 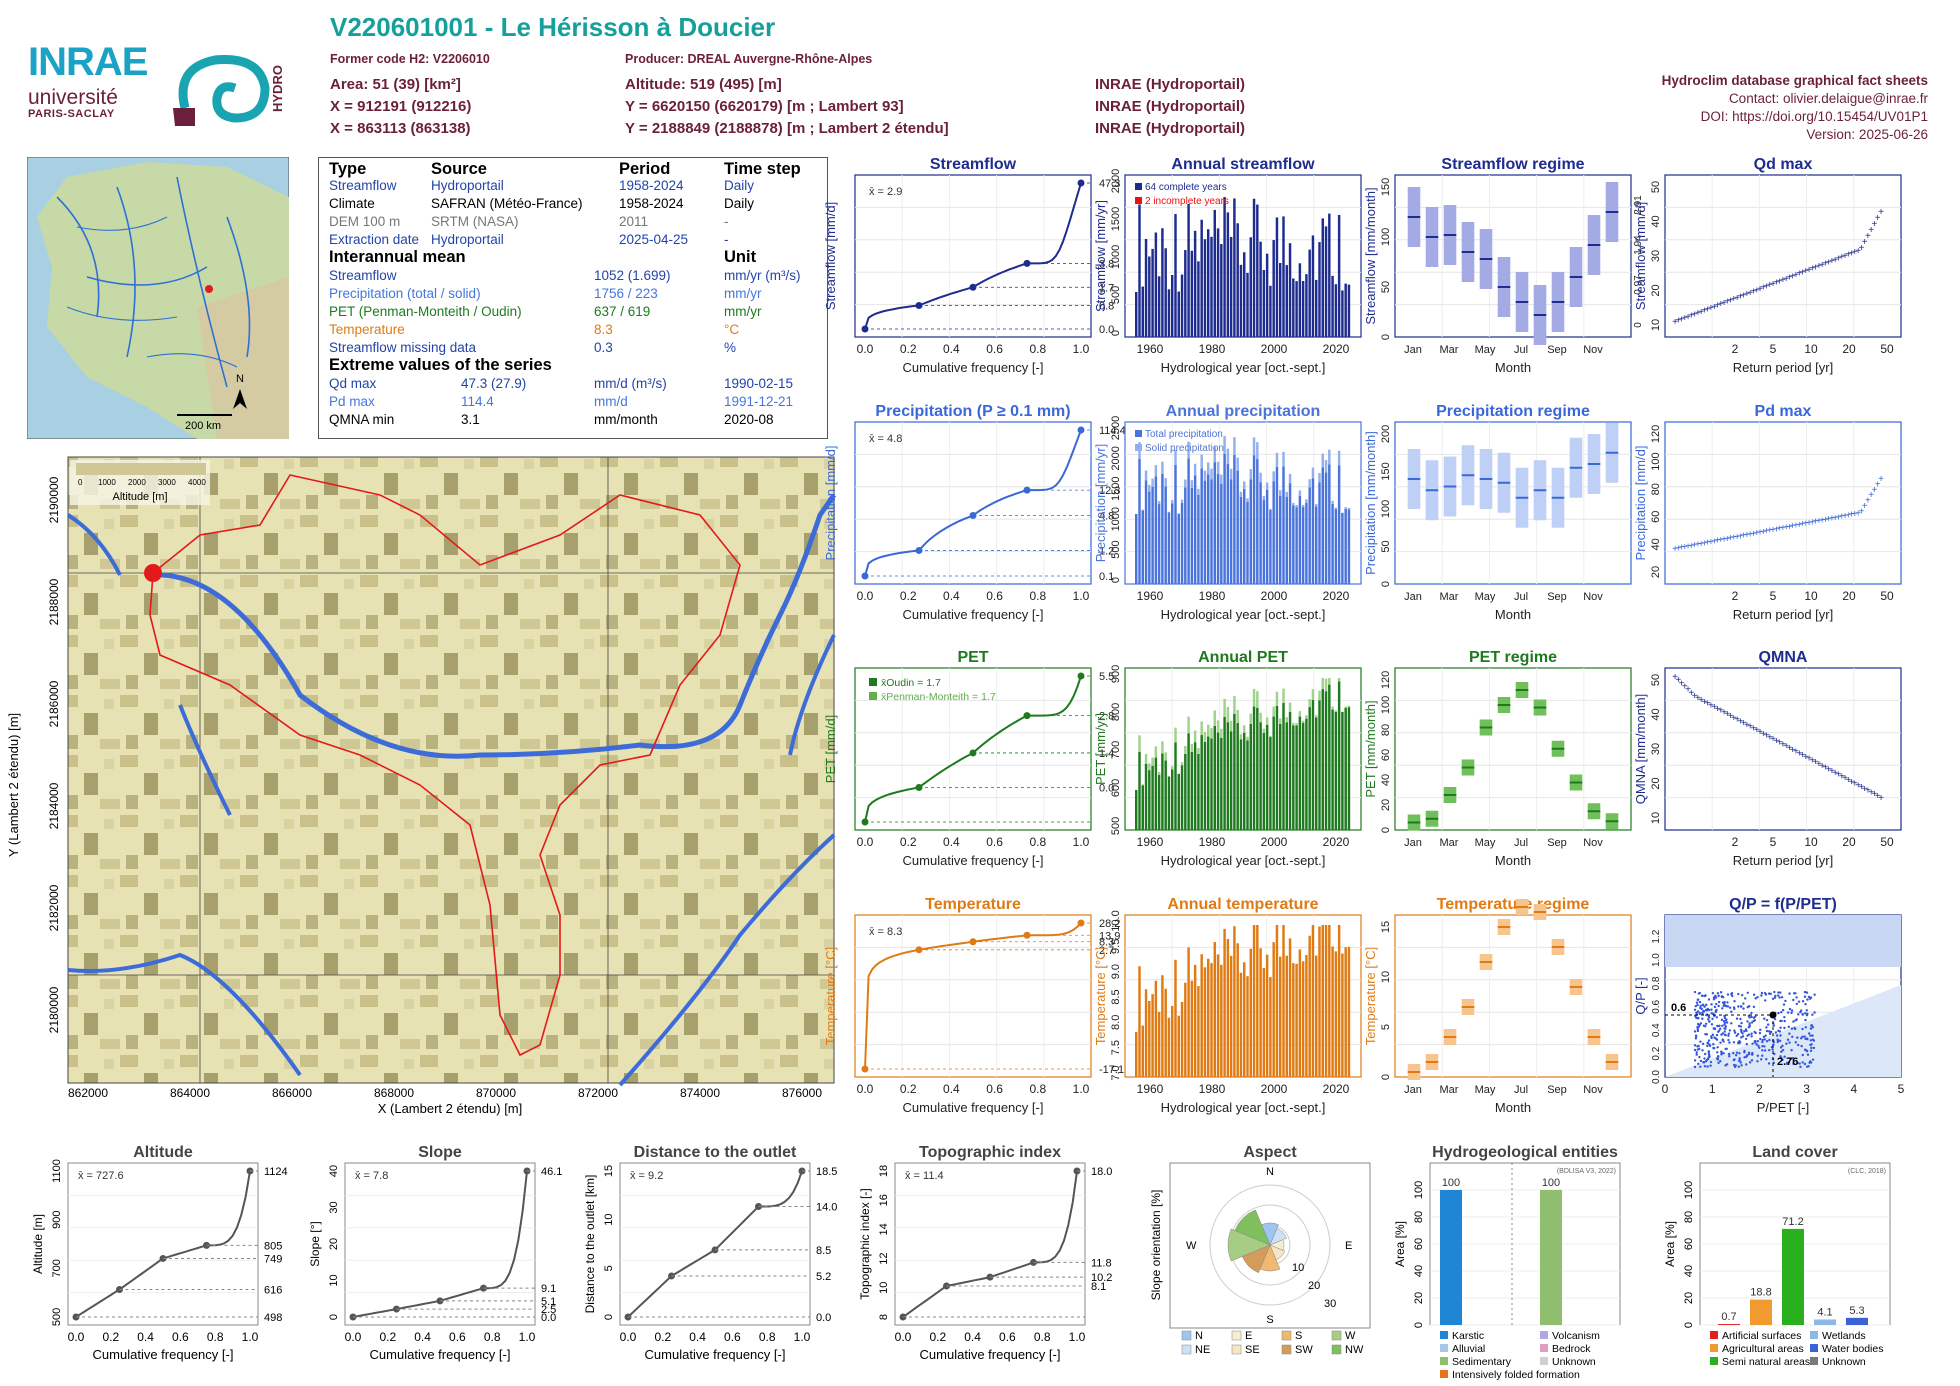 I want to click on pet_cdf-ylabel: PET [mm/d], so click(x=830, y=749).